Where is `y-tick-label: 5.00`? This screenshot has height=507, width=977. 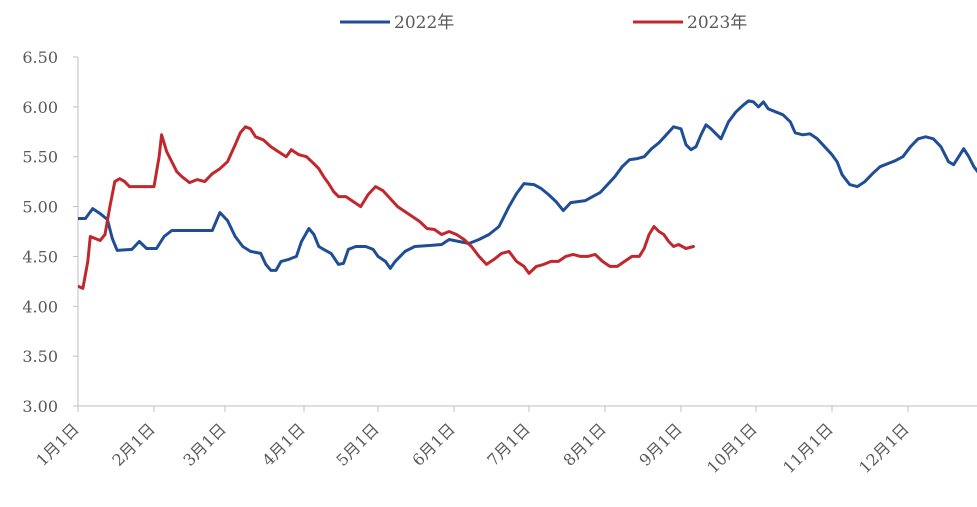
y-tick-label: 5.00 is located at coordinates (40, 207).